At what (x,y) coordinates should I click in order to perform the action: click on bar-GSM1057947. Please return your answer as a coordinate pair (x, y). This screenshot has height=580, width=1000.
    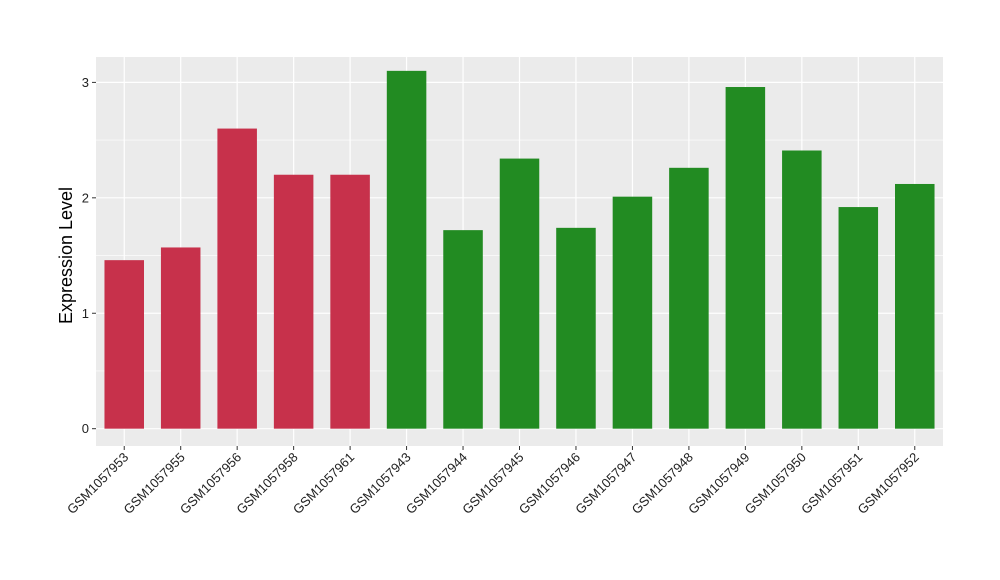
    Looking at the image, I should click on (632, 312).